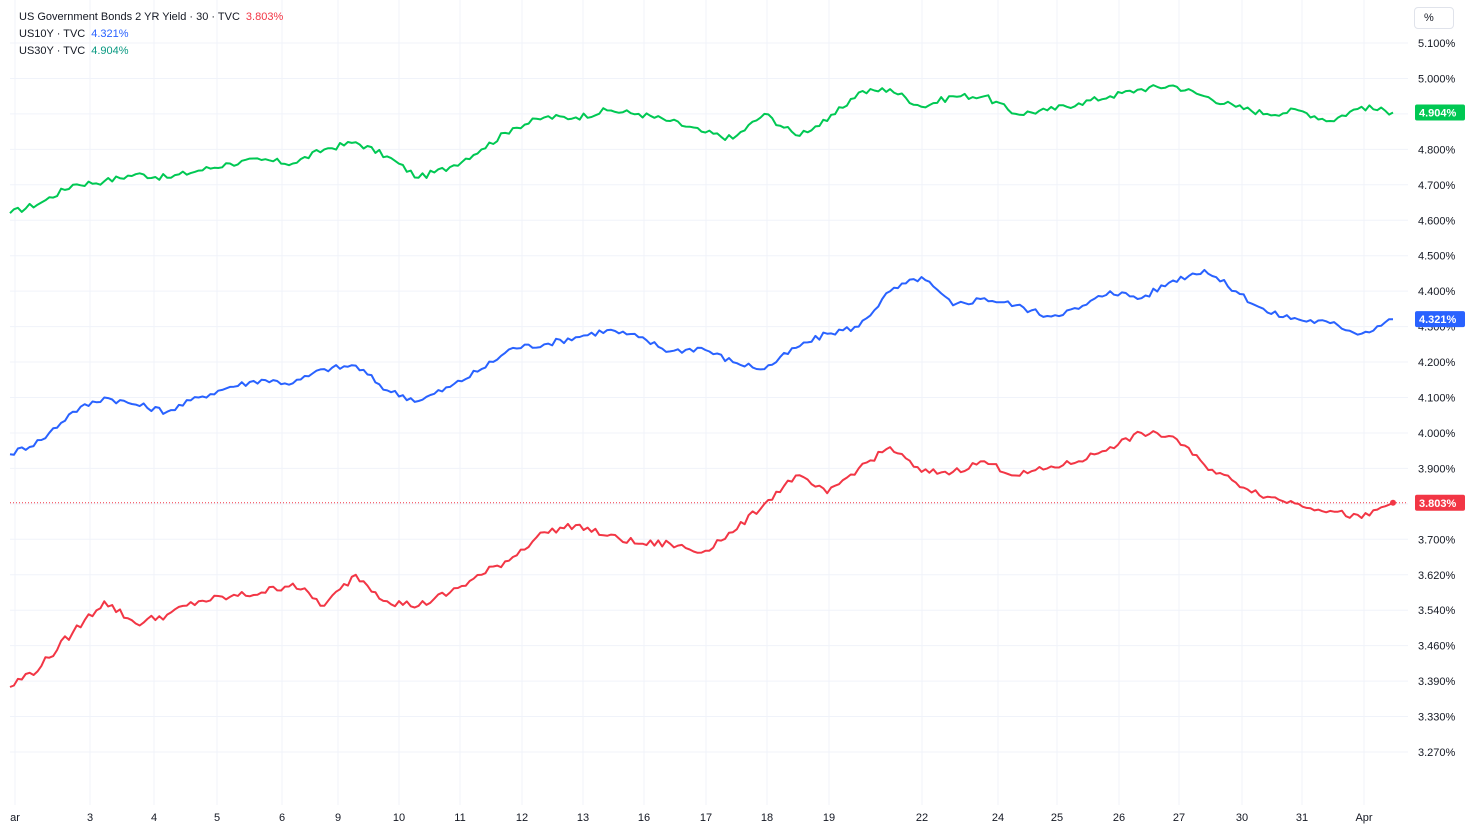  I want to click on legend-name: US30Y · TVC, so click(52, 51).